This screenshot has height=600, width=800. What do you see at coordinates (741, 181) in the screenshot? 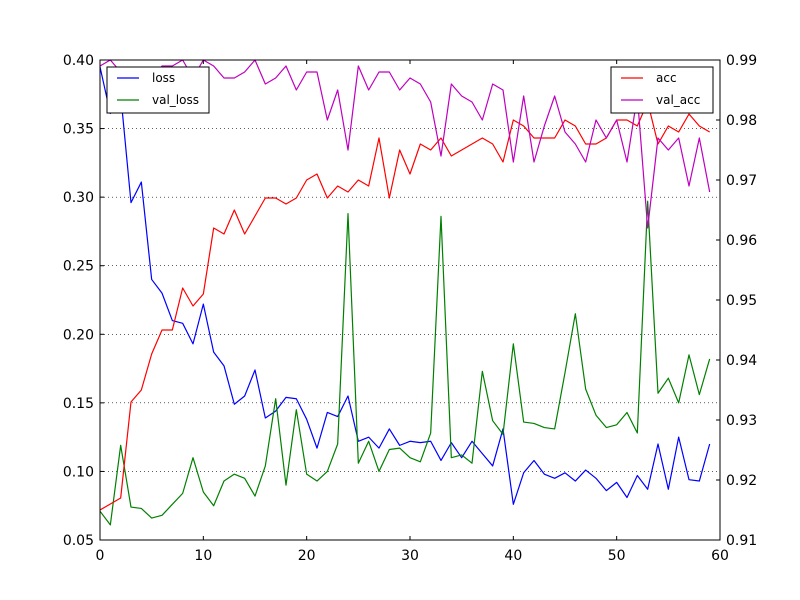
I see `y-right-tick-label-6: 0.97` at bounding box center [741, 181].